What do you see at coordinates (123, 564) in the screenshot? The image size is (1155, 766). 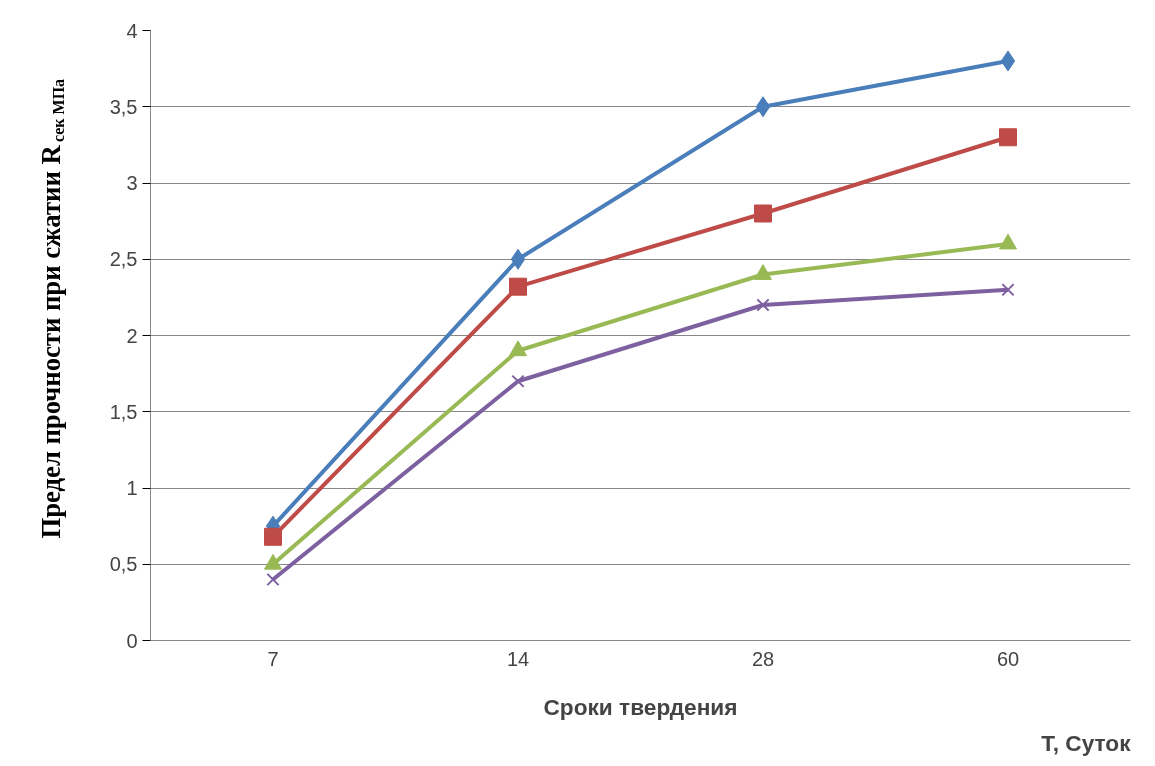 I see `y-tick-label: 0,5` at bounding box center [123, 564].